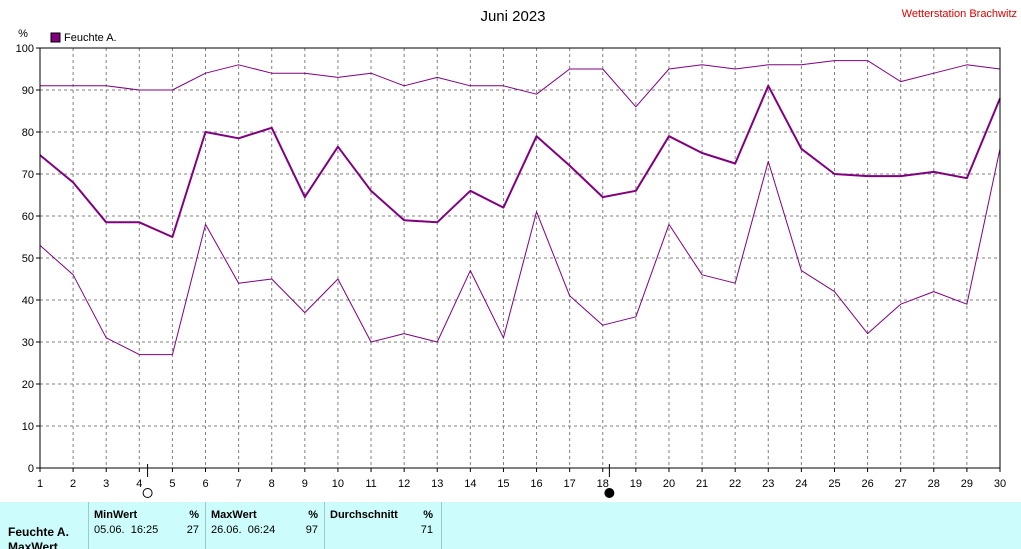  What do you see at coordinates (106, 484) in the screenshot?
I see `x-tick-label-3: 3` at bounding box center [106, 484].